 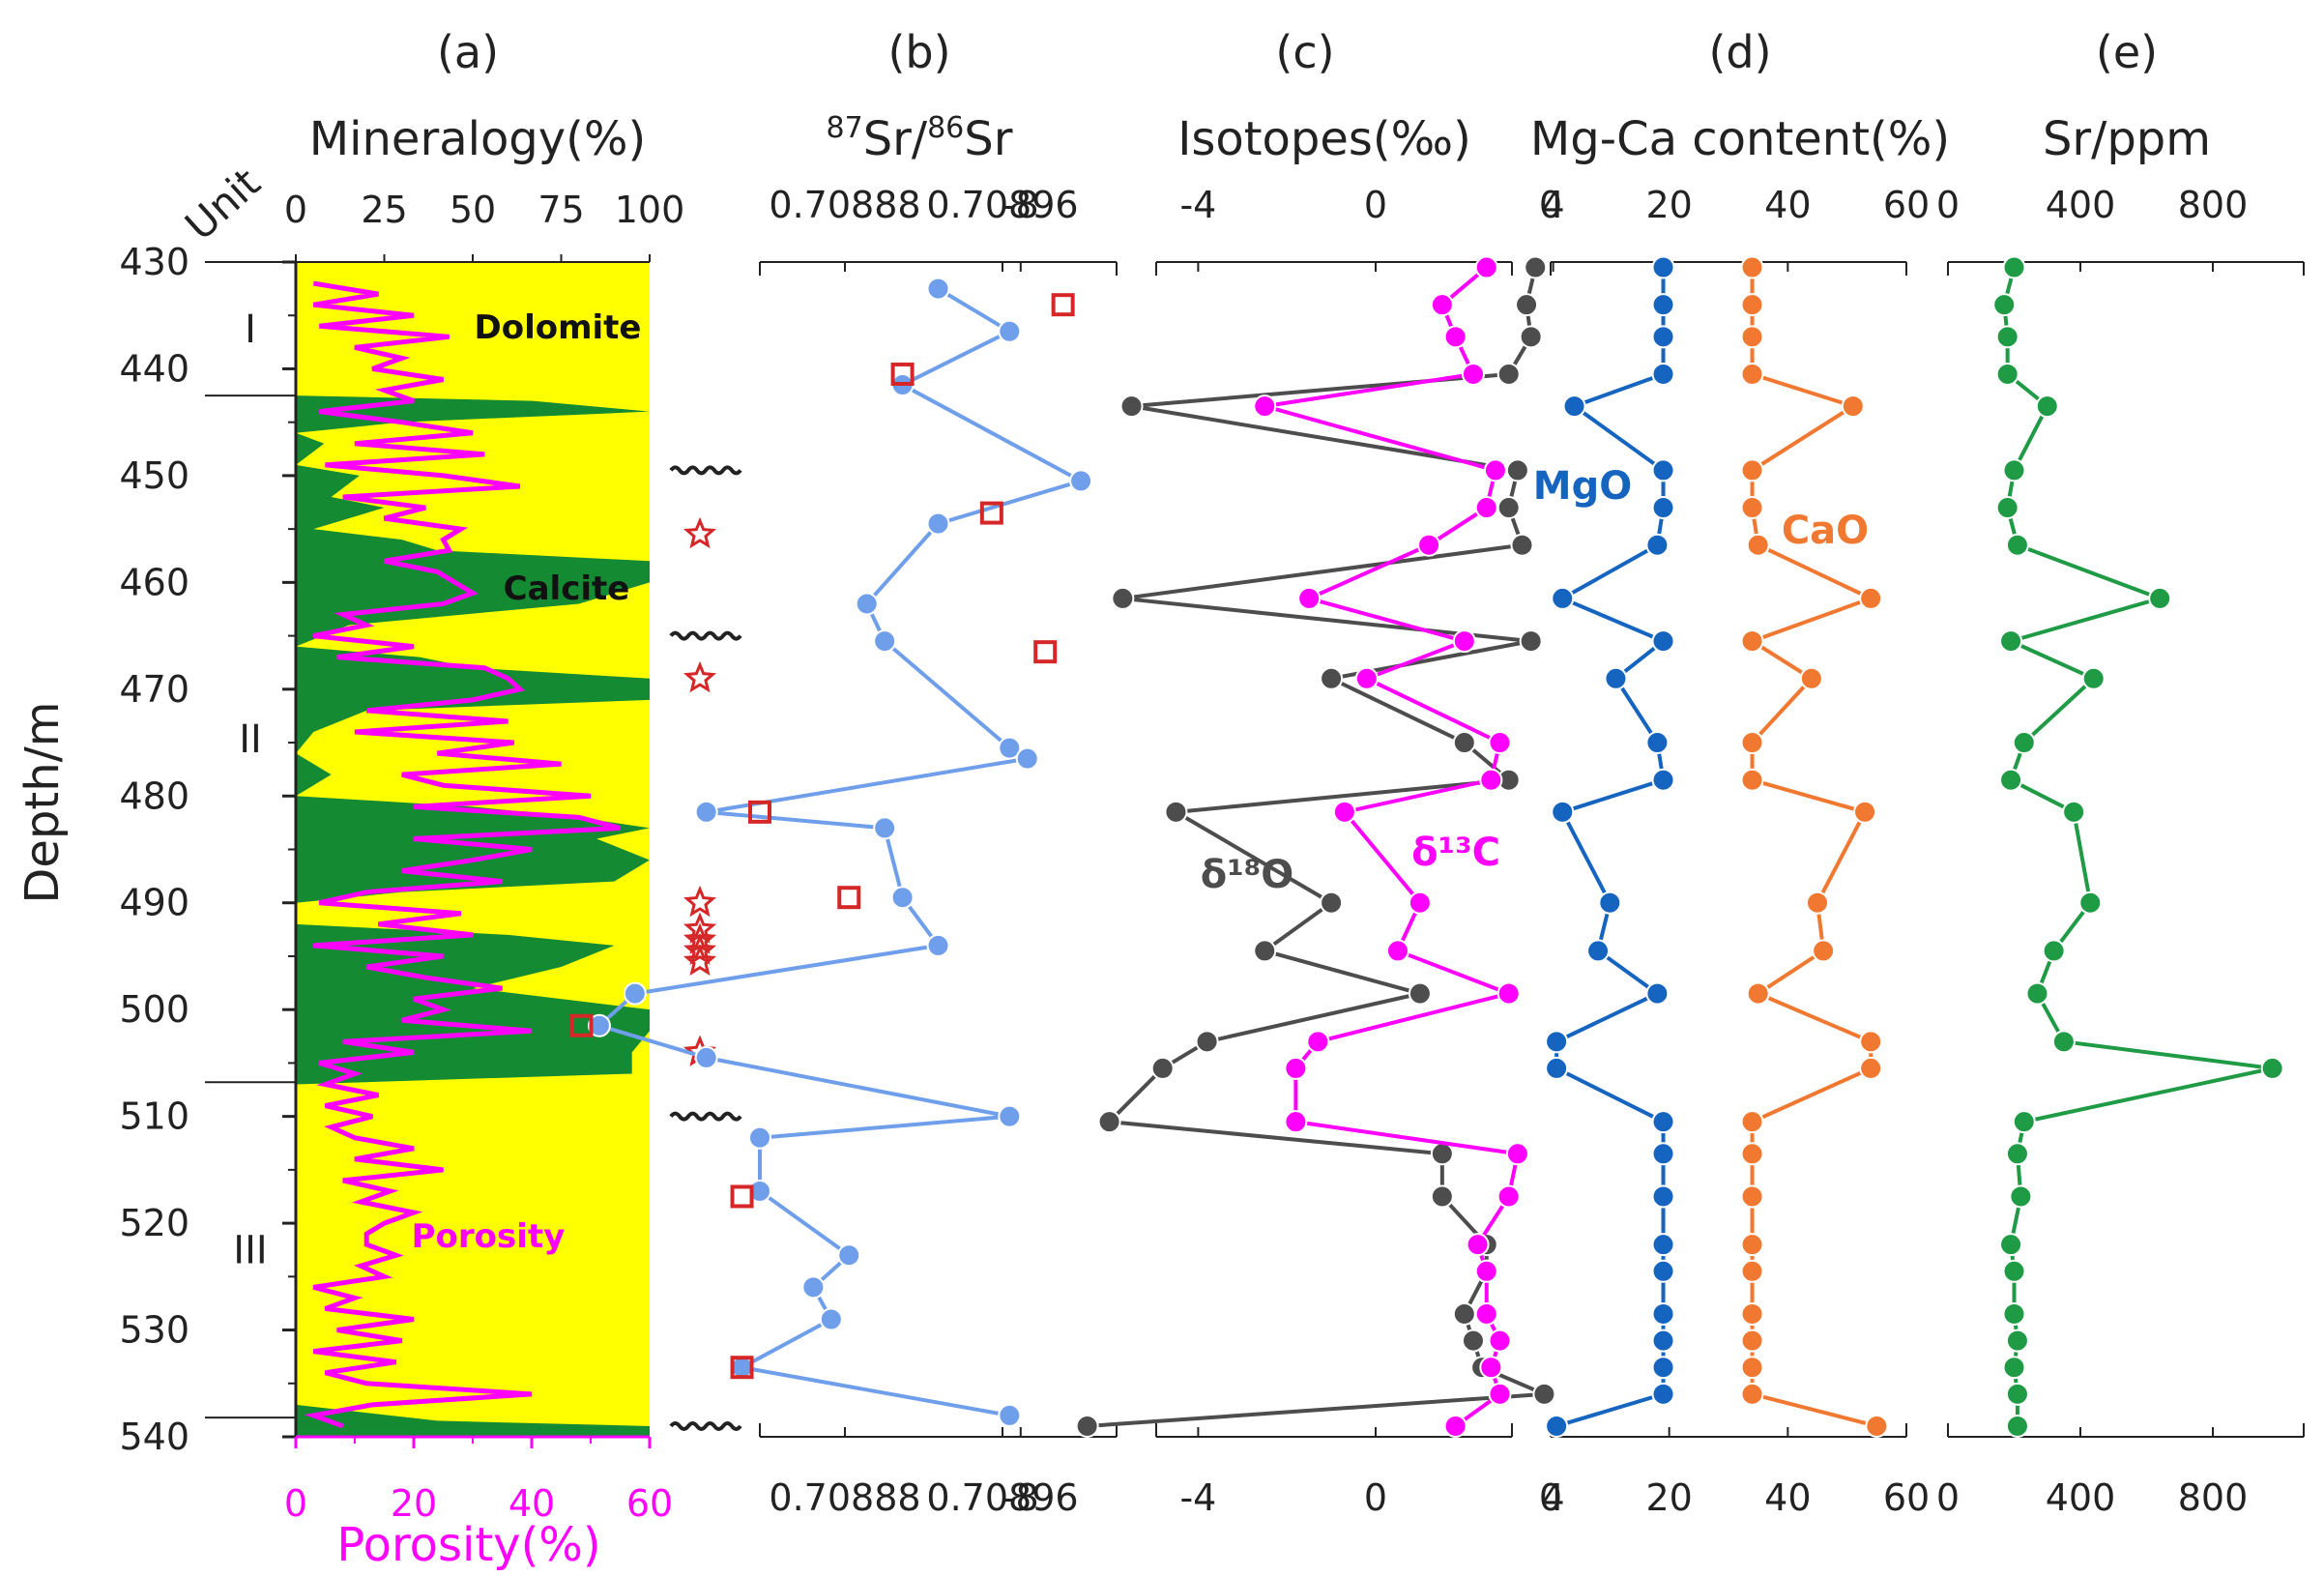 What do you see at coordinates (489, 1236) in the screenshot?
I see `porosity-label: Porosity` at bounding box center [489, 1236].